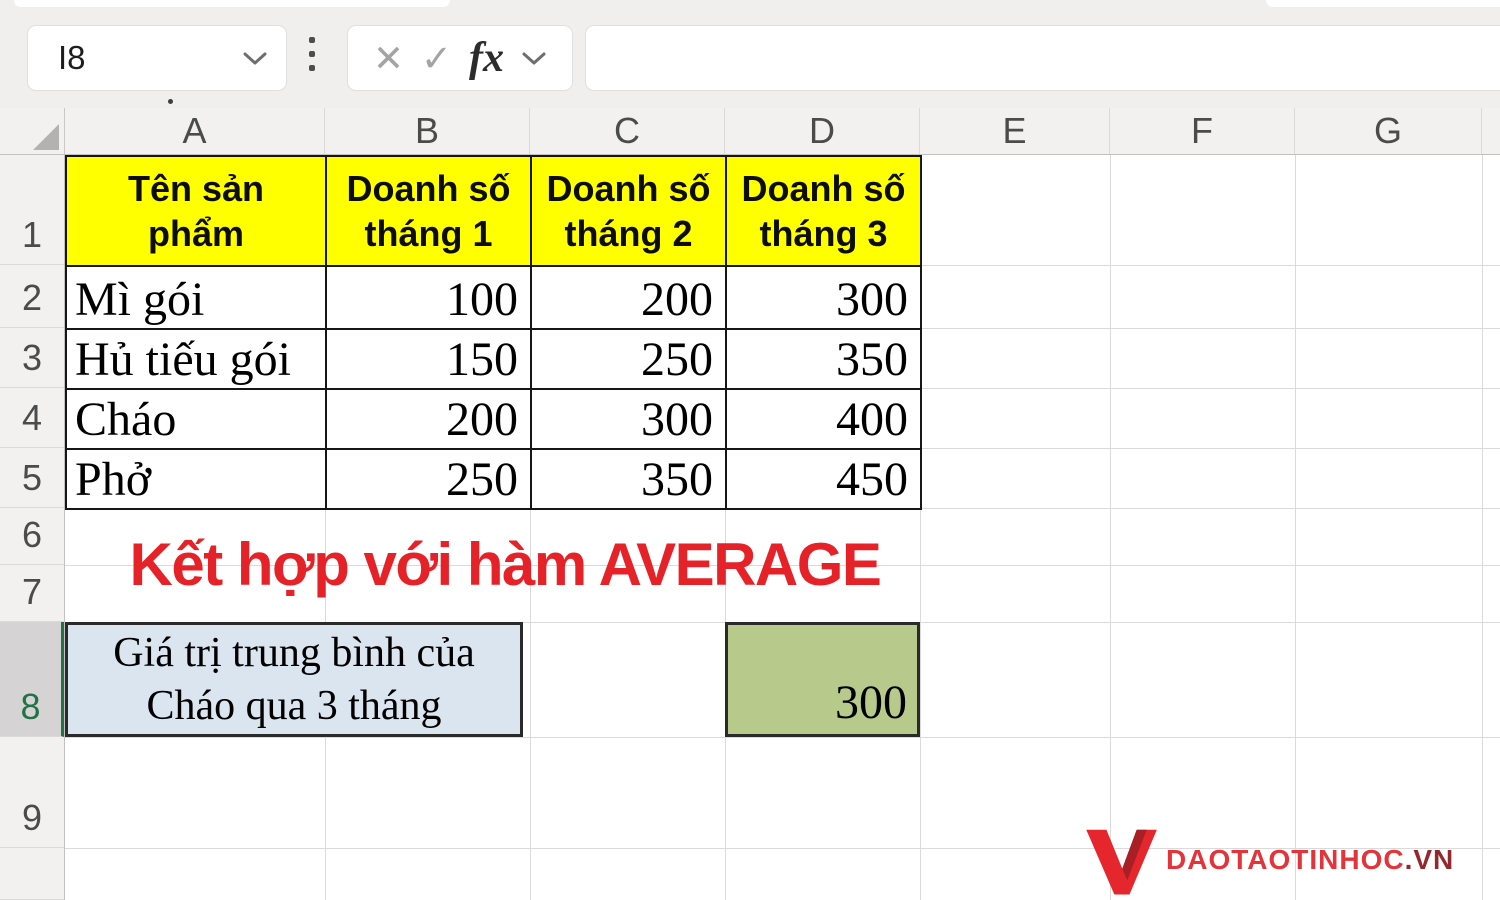  Describe the element at coordinates (197, 360) in the screenshot. I see `cell-a3: Hủ tiếu gói` at that location.